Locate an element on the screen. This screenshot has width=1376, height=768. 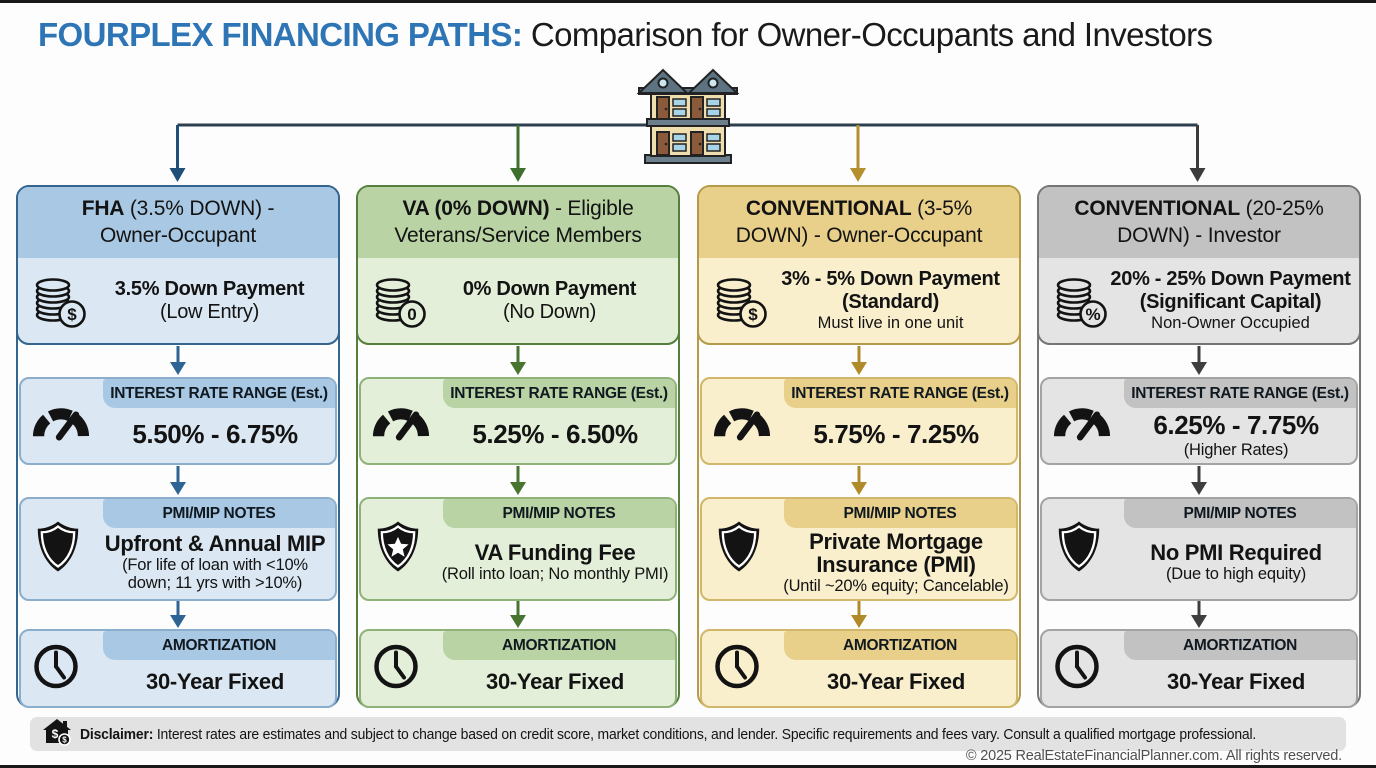
down-payment-text: 0% Down Payment (No Down) is located at coordinates (549, 300).